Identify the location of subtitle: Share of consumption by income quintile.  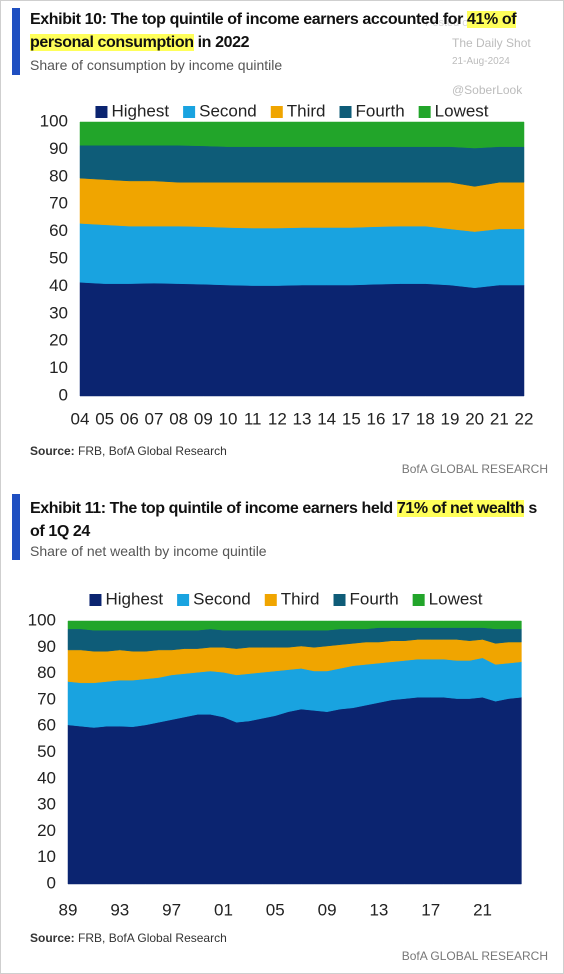
(156, 65).